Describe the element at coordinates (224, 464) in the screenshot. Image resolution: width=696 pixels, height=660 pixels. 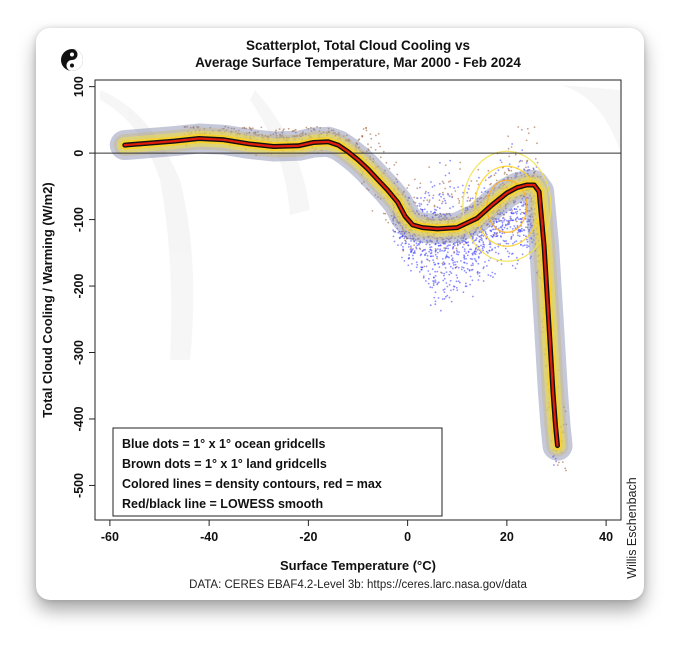
I see `legend-item-land: Brown dots = 1° x 1° land gridcells` at that location.